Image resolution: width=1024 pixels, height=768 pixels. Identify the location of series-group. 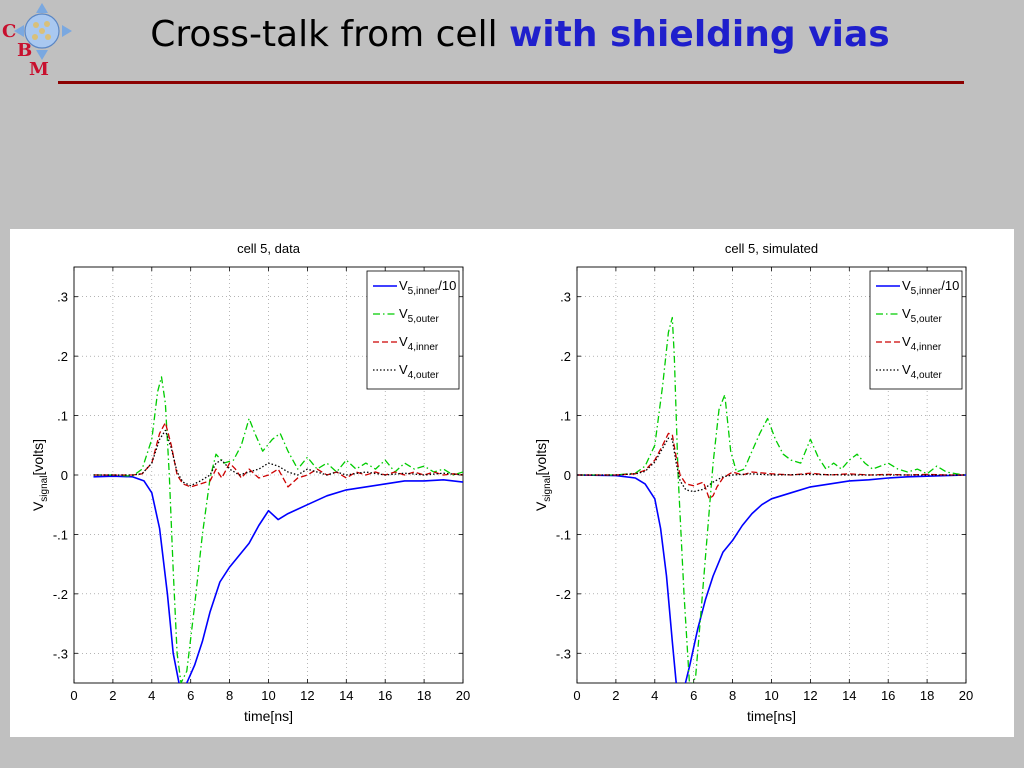
(278, 529).